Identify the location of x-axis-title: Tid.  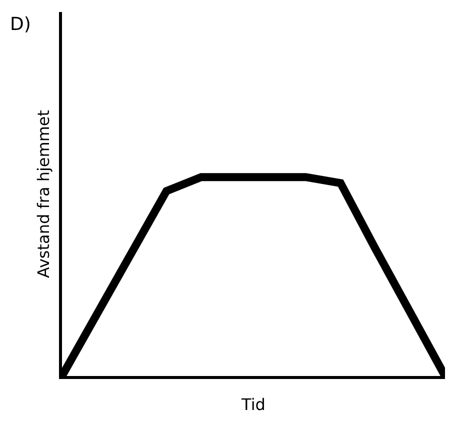
(253, 404).